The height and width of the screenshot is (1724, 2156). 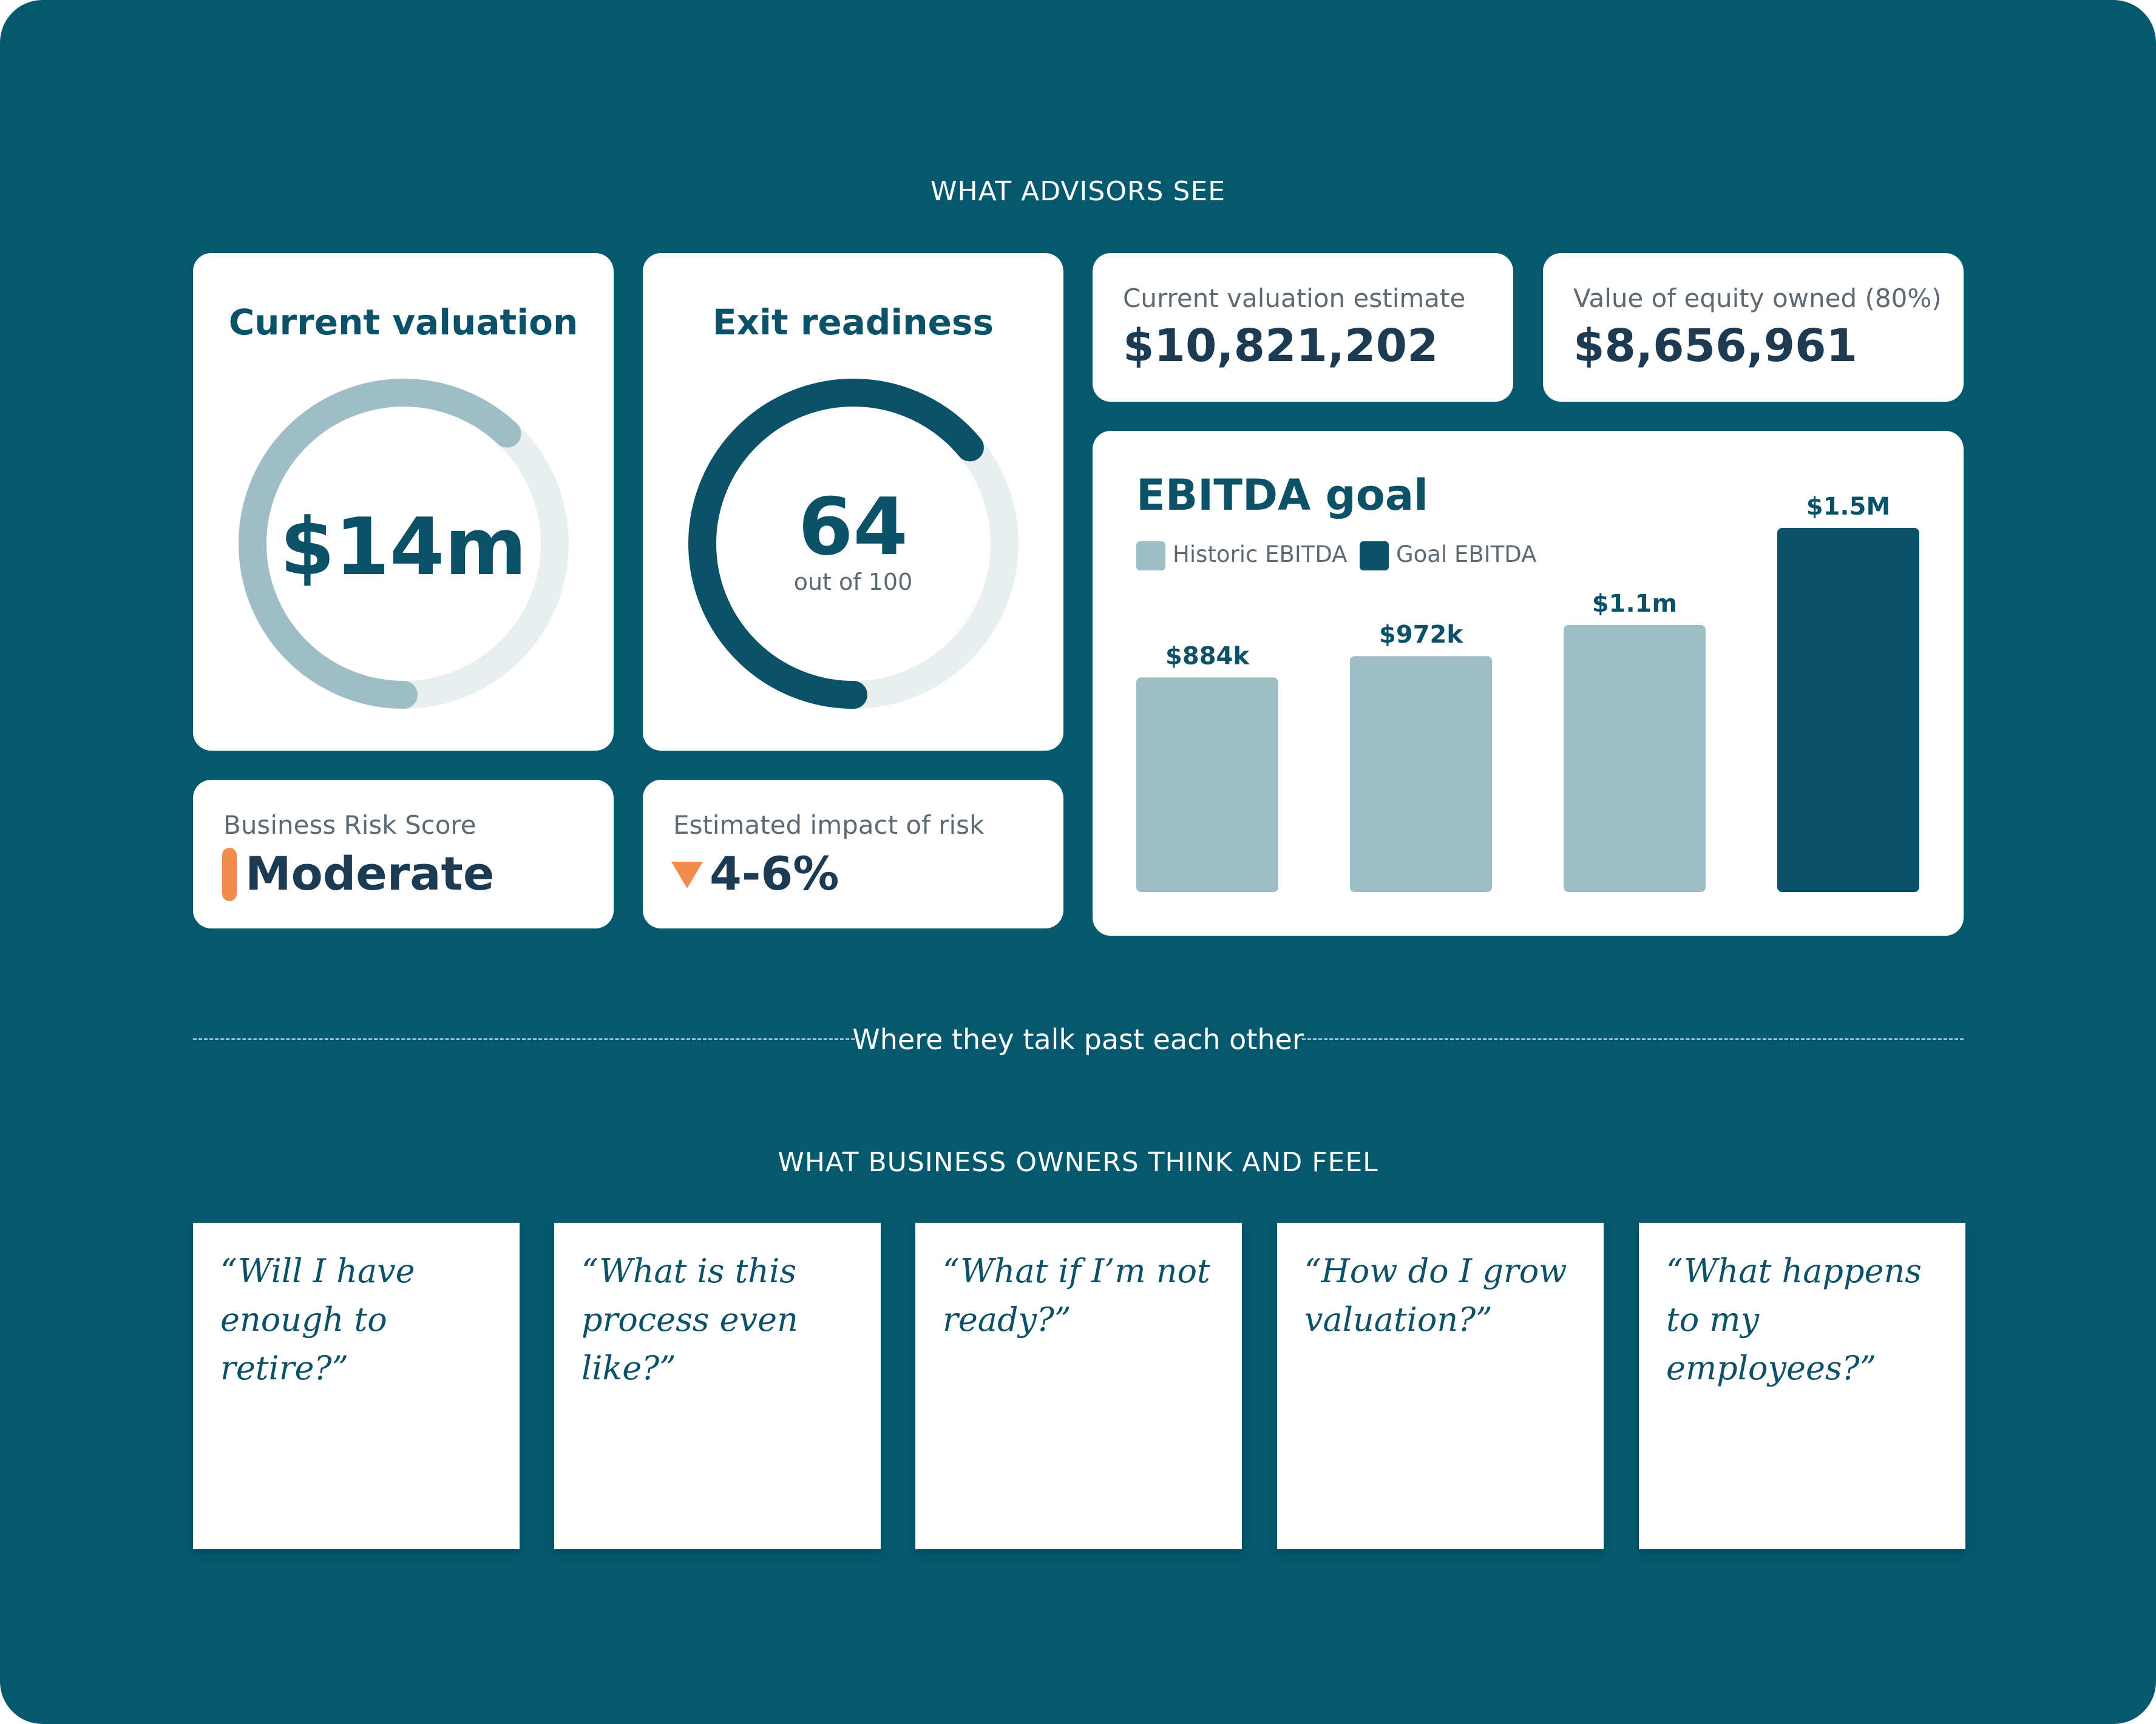 I want to click on owner-note-text: “Will I have enough to retire?”, so click(x=317, y=1319).